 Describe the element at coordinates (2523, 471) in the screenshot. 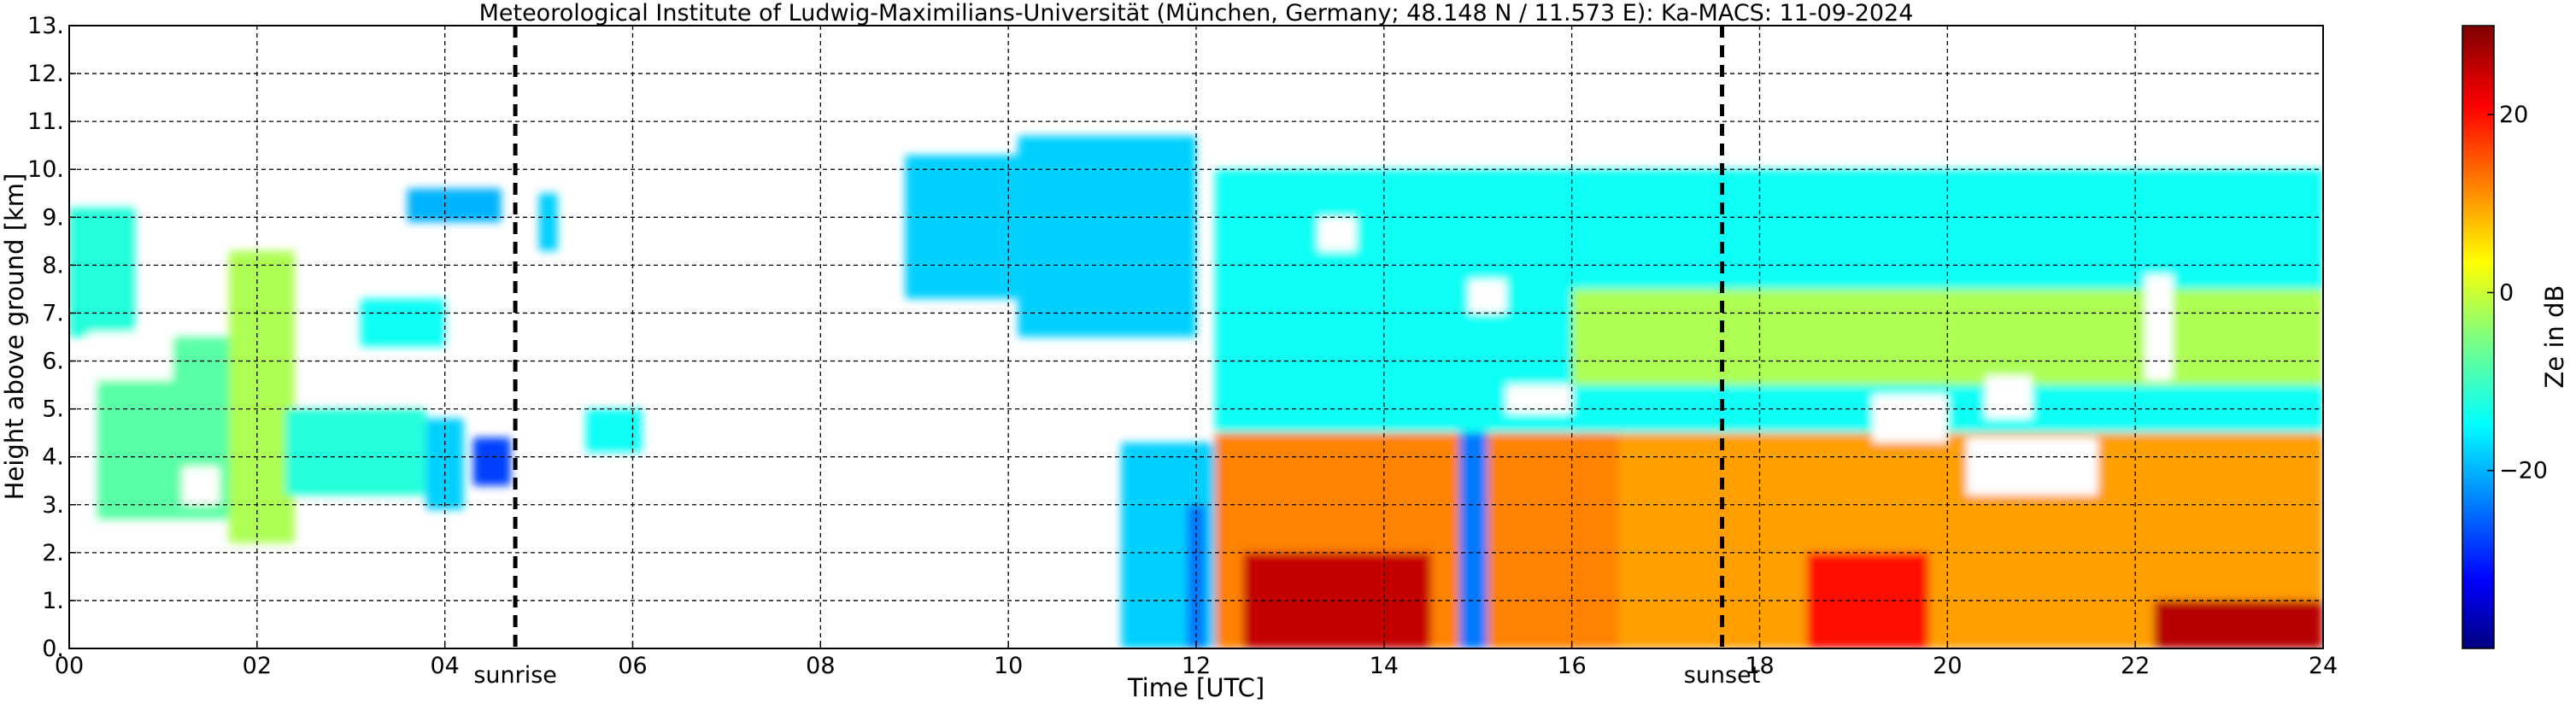

I see `colorbar-tick-label: −20` at that location.